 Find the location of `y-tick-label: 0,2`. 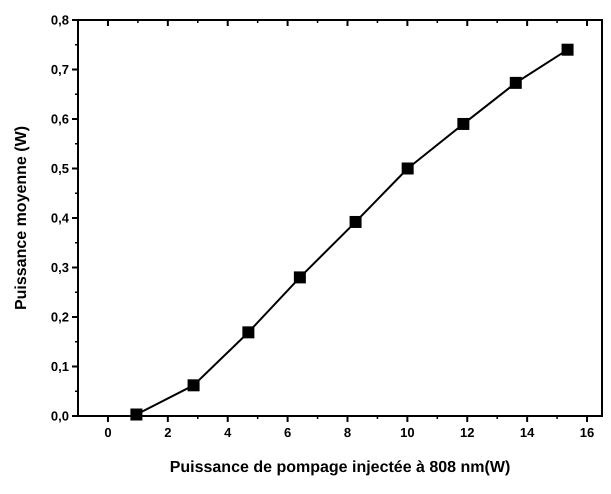

y-tick-label: 0,2 is located at coordinates (59, 317).